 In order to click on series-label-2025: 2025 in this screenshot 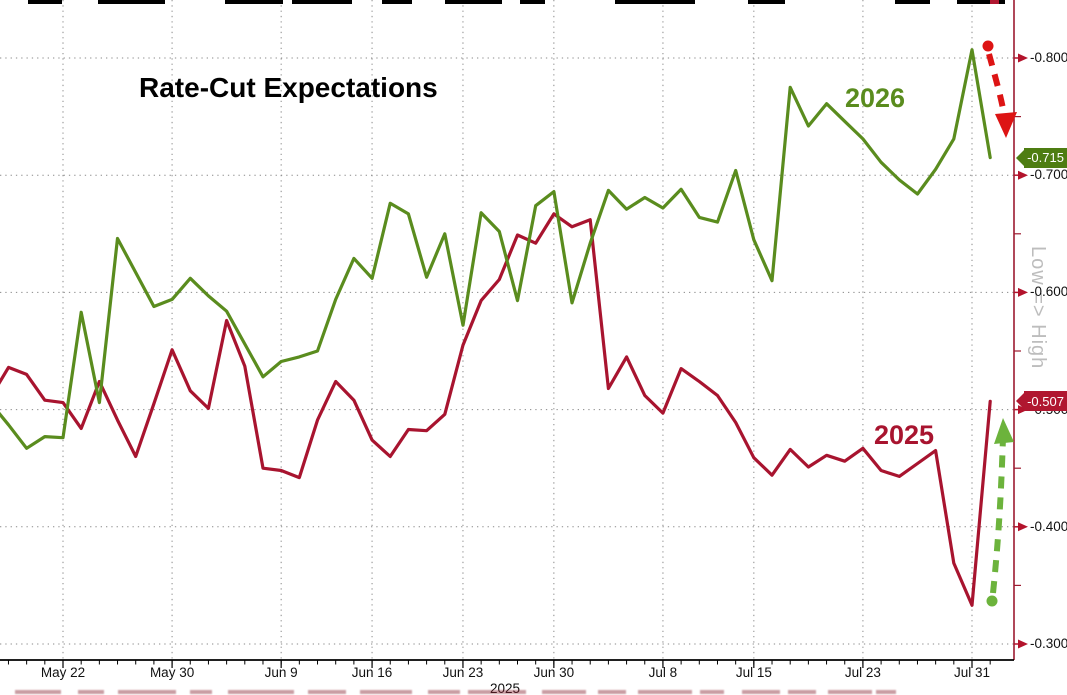, I will do `click(904, 435)`.